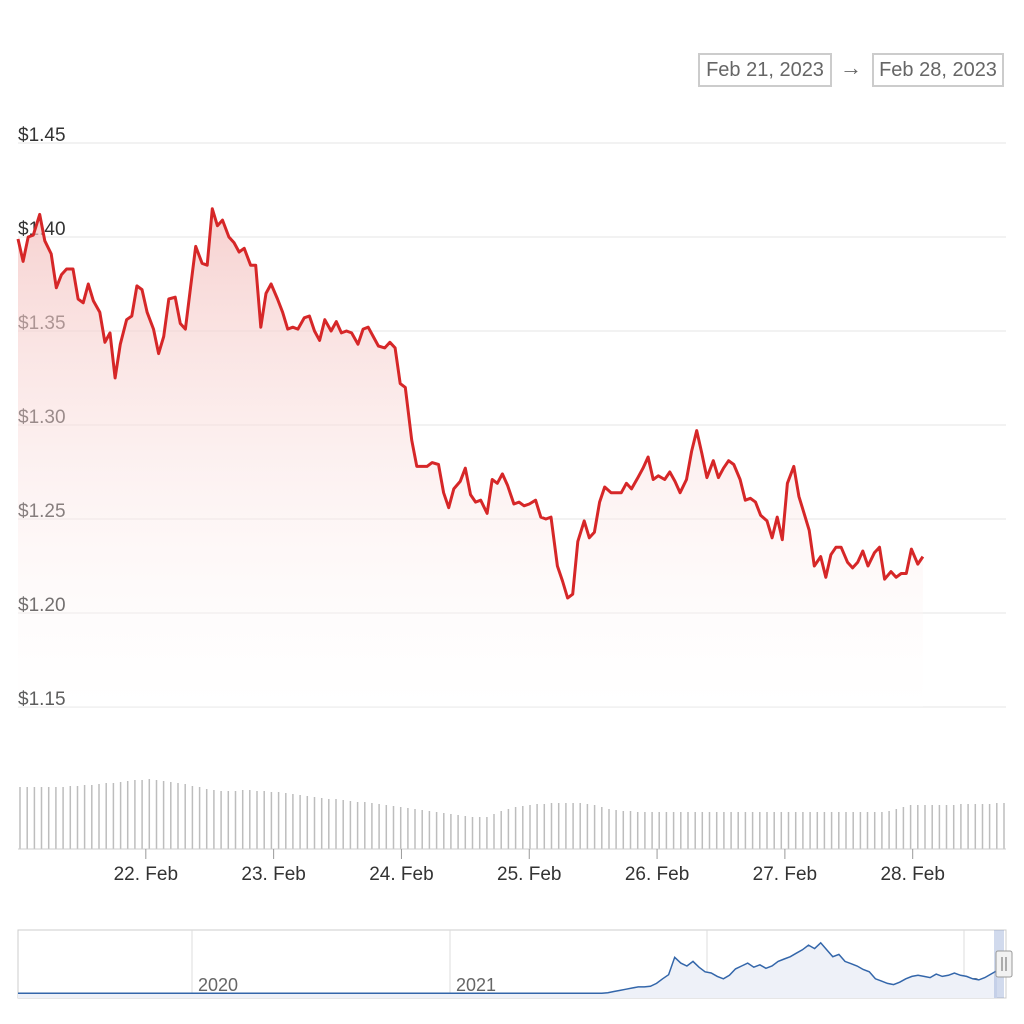 Image resolution: width=1024 pixels, height=1024 pixels. Describe the element at coordinates (401, 874) in the screenshot. I see `x-tick-label: 24. Feb` at that location.